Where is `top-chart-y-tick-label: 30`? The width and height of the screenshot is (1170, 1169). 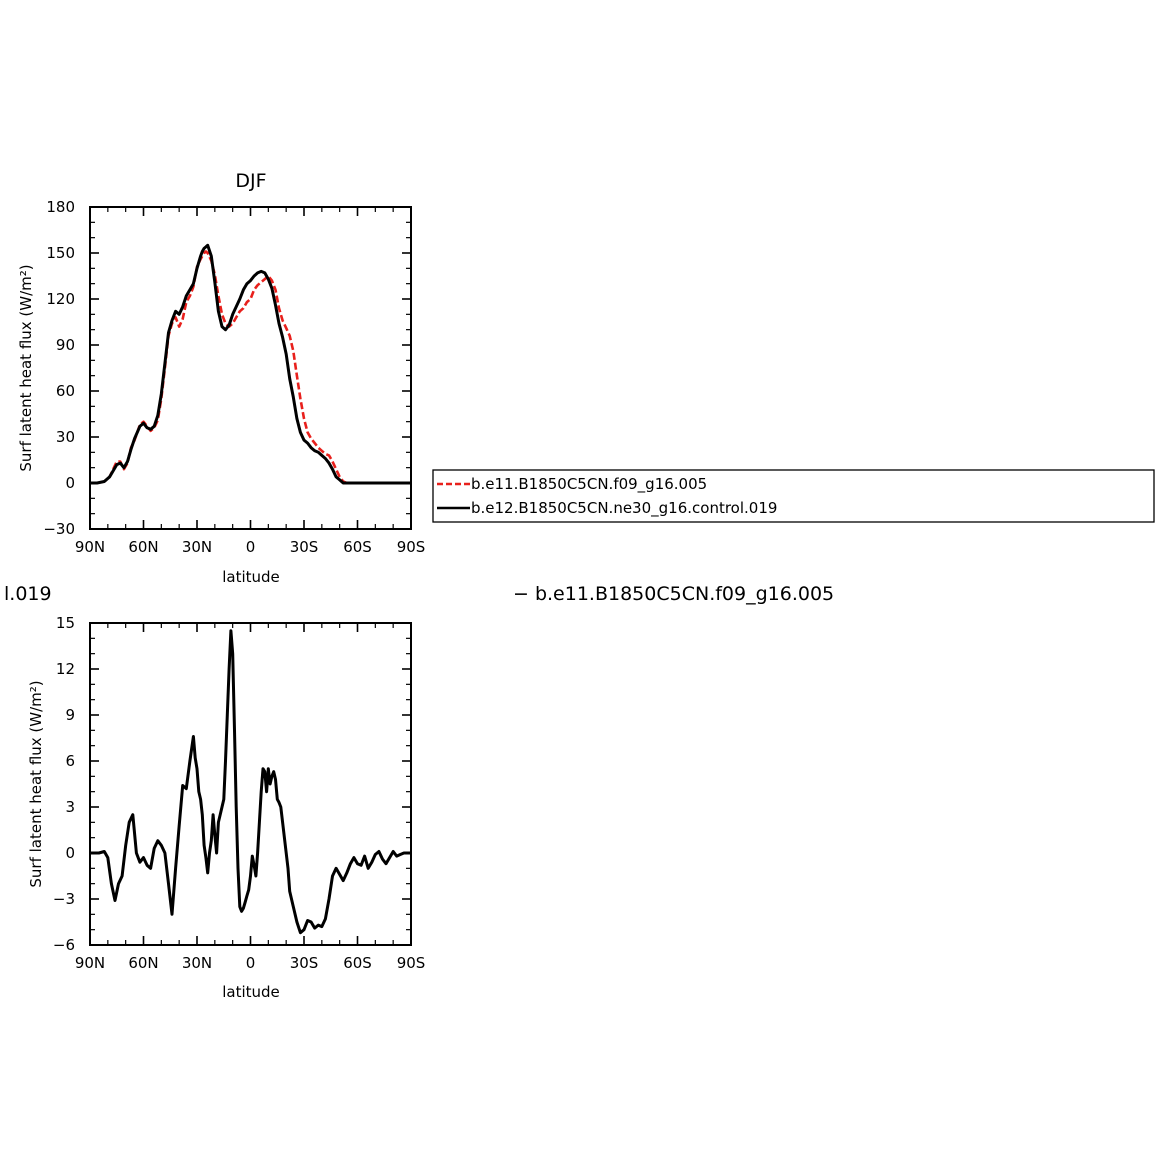
top-chart-y-tick-label: 30 is located at coordinates (65, 437).